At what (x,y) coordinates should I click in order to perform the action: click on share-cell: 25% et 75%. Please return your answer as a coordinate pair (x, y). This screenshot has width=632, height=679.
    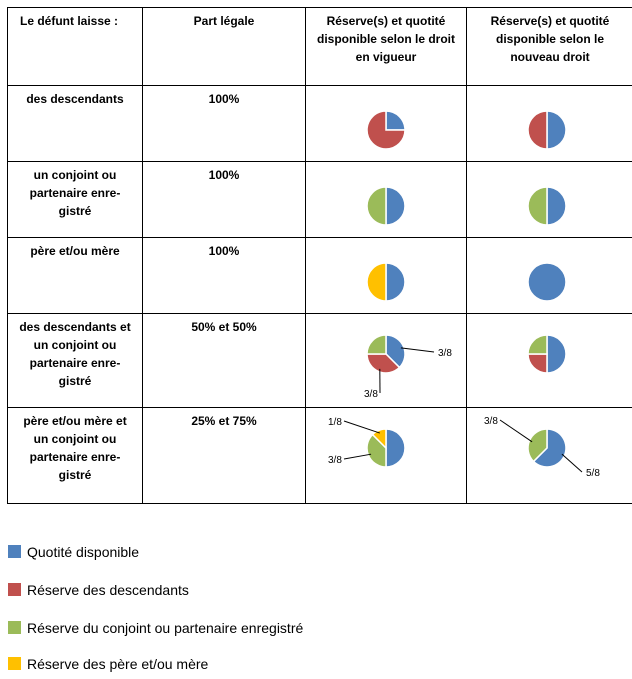
    Looking at the image, I should click on (224, 455).